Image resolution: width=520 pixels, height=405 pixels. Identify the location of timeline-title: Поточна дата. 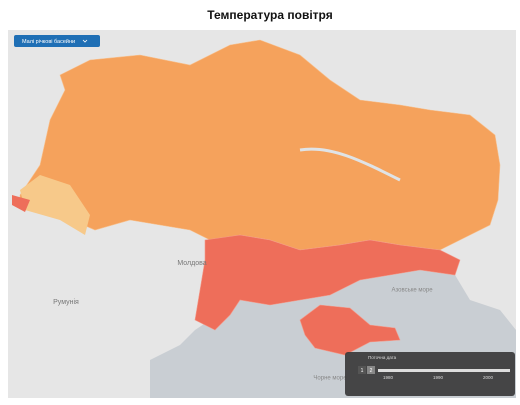
(382, 357).